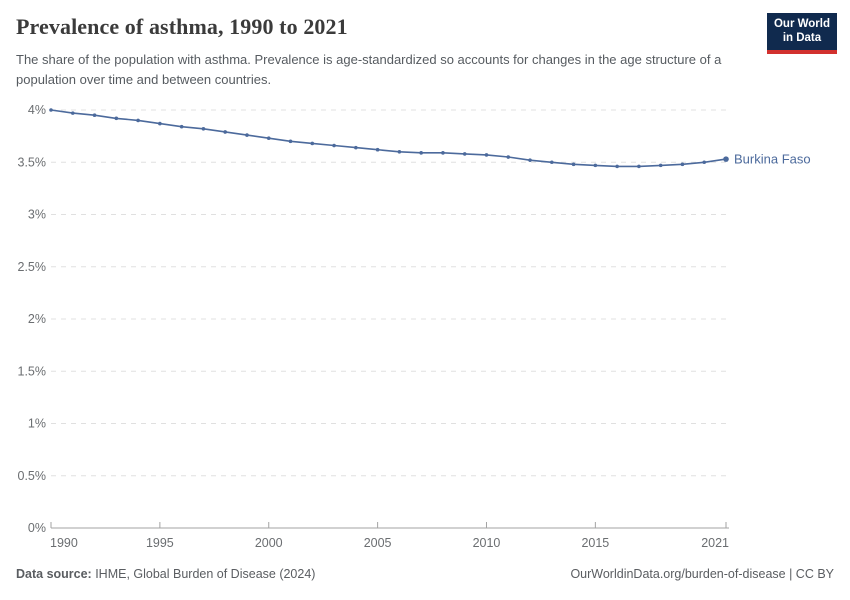  I want to click on x-axis-tick-label: 2015, so click(595, 543).